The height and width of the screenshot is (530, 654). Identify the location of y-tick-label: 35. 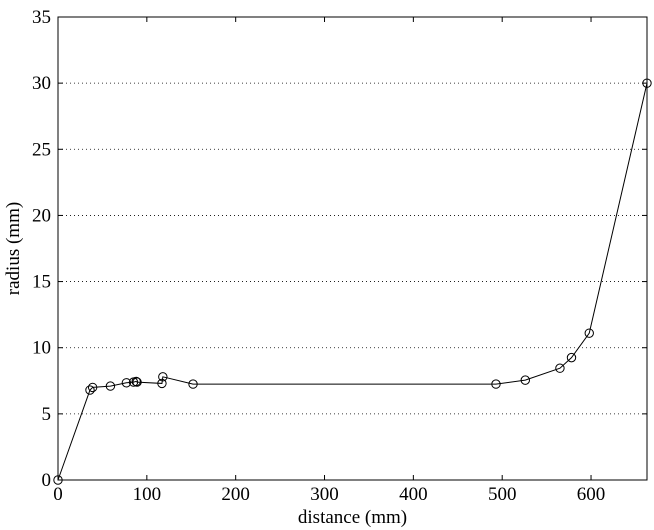
(41, 17).